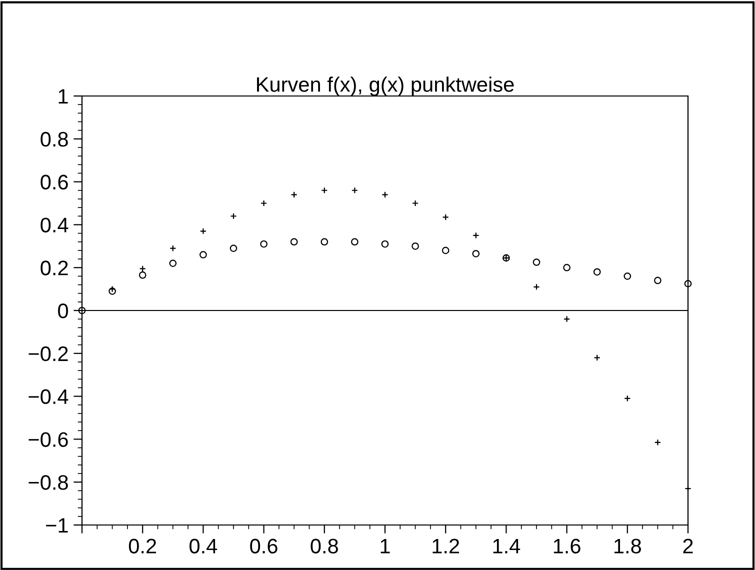 This screenshot has height=570, width=755. Describe the element at coordinates (446, 546) in the screenshot. I see `x-tick-label: 1.2` at that location.